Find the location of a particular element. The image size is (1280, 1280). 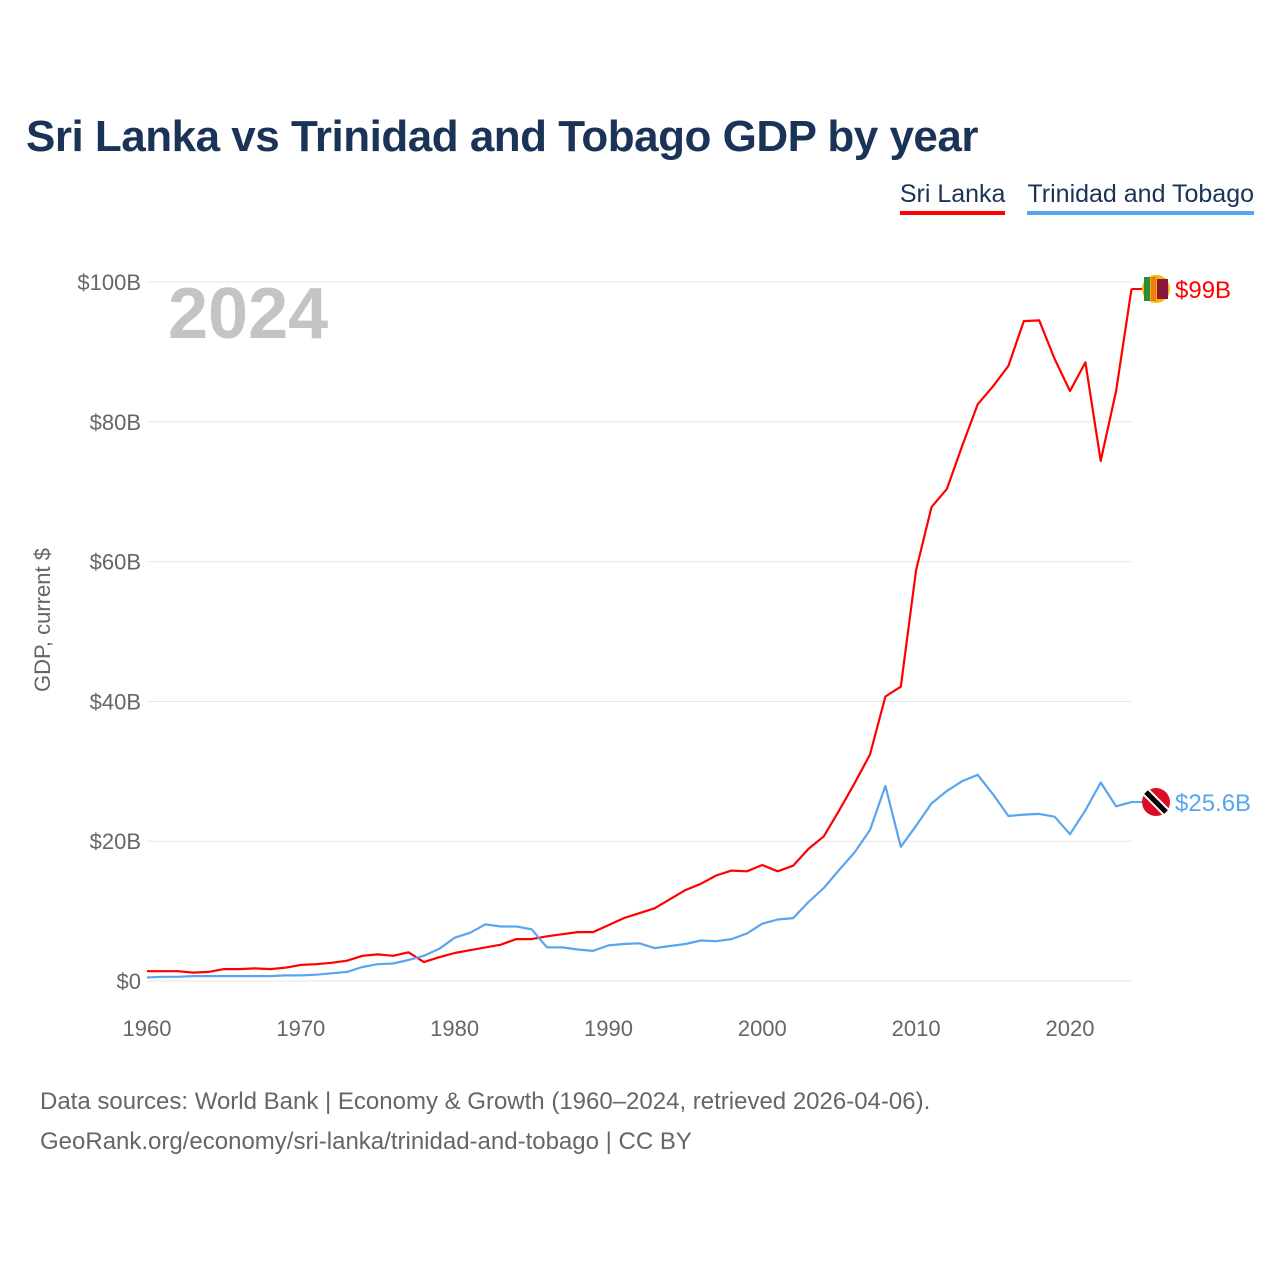

x-tick-label: 1970 is located at coordinates (300, 1028).